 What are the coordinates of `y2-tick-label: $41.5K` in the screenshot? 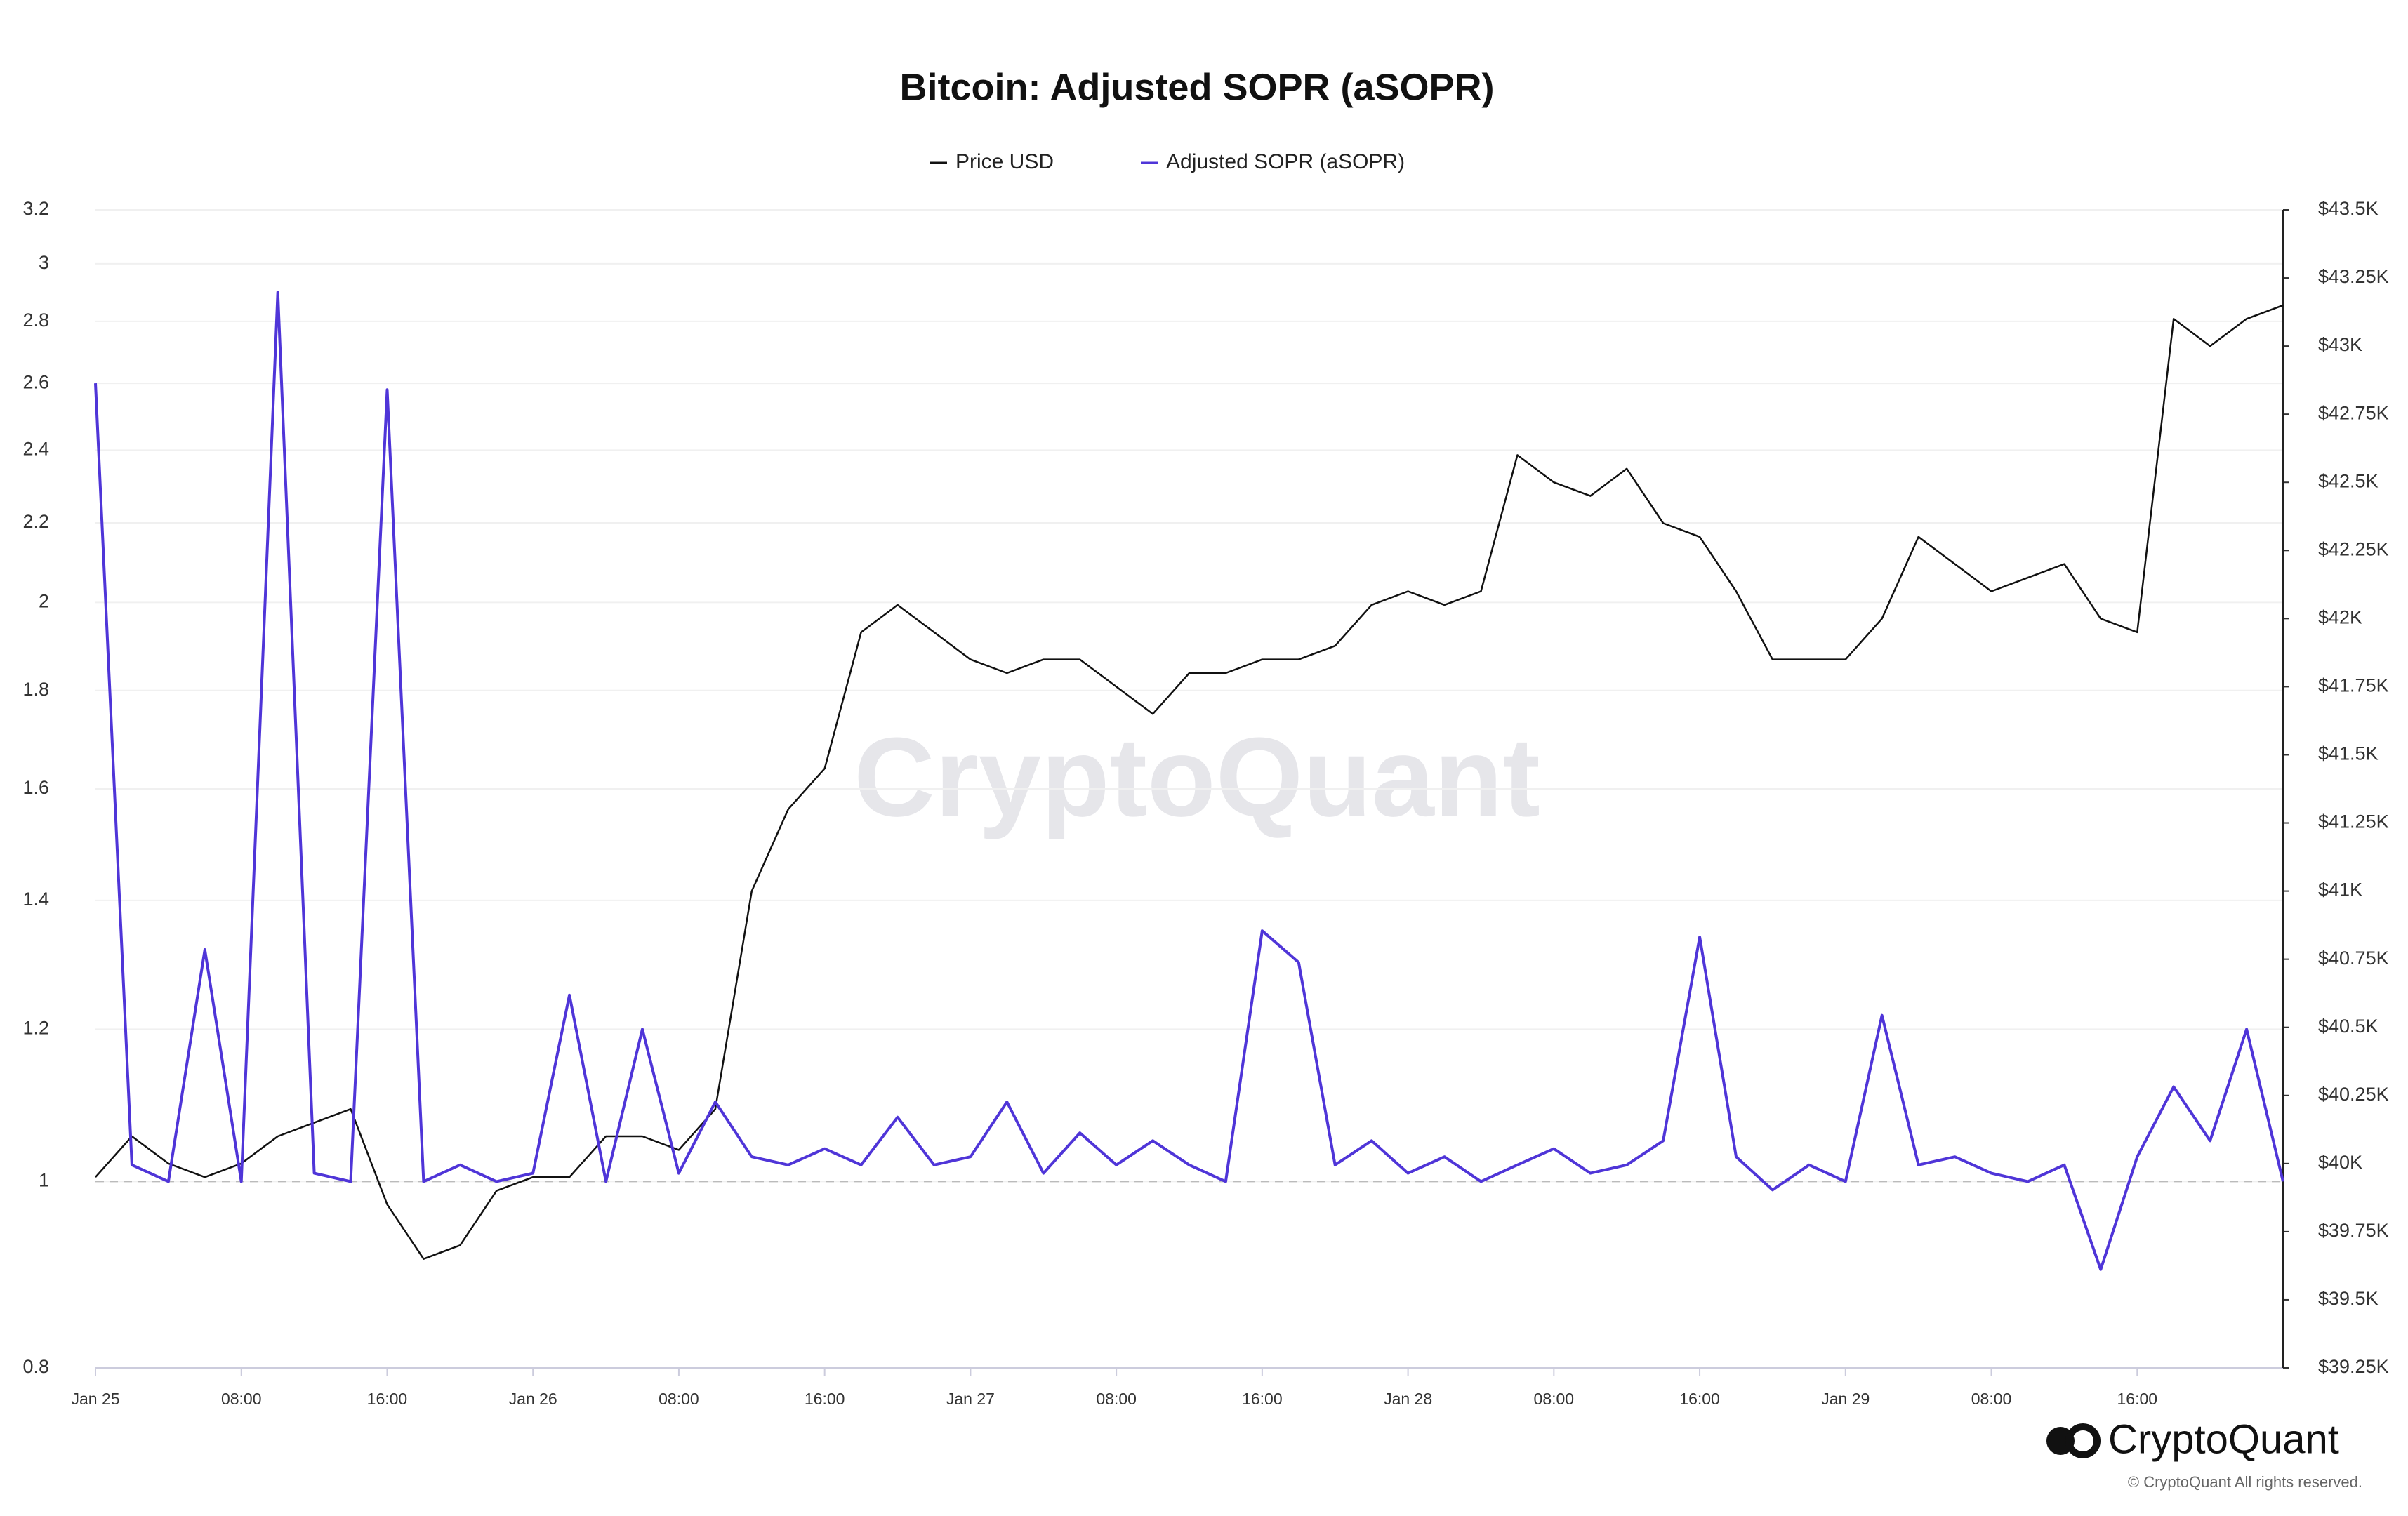 It's located at (2348, 753).